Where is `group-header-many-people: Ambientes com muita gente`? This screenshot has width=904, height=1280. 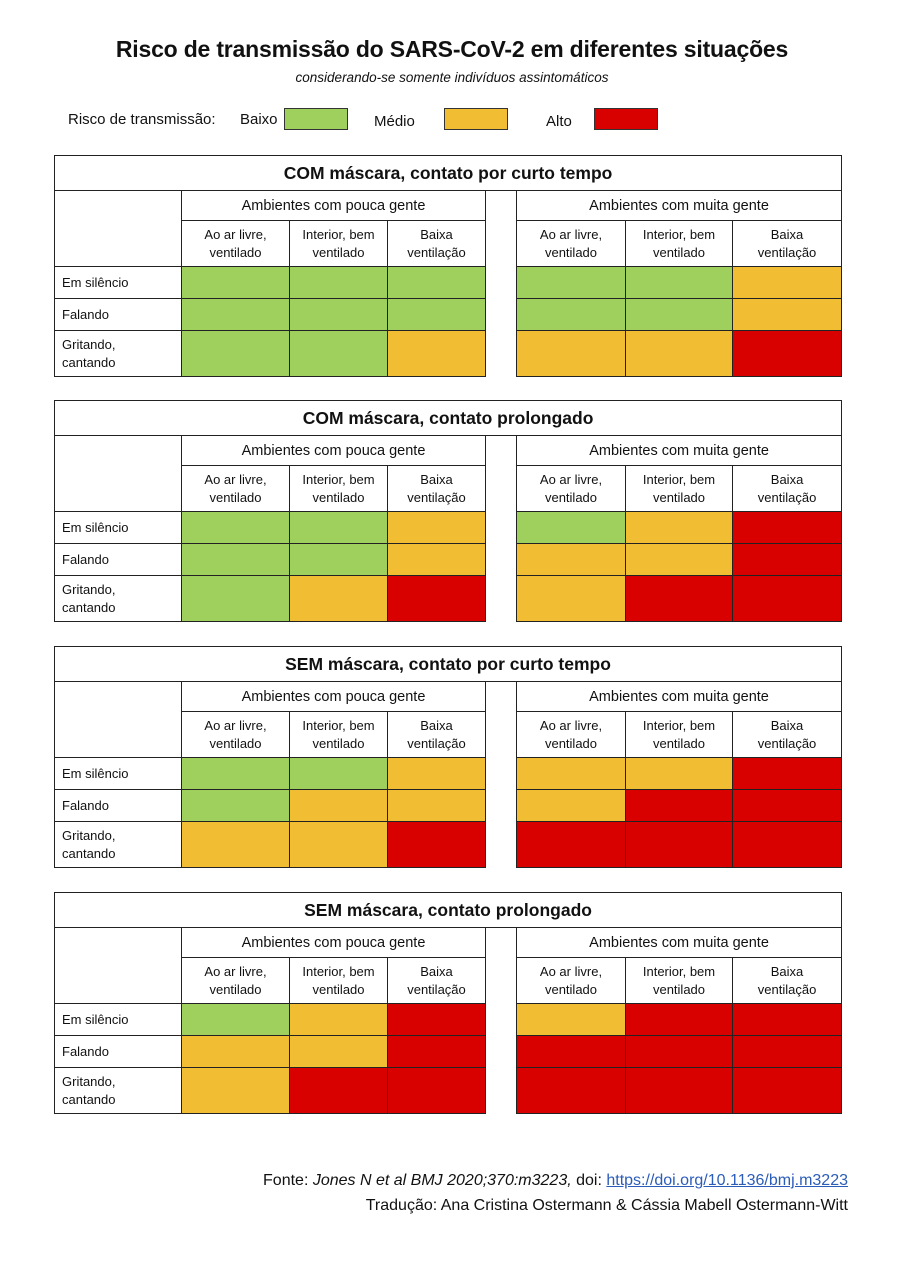 group-header-many-people: Ambientes com muita gente is located at coordinates (679, 696).